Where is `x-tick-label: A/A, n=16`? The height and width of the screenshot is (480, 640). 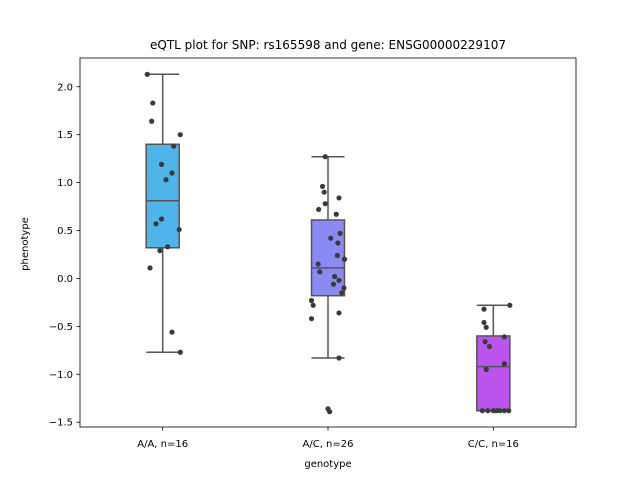 x-tick-label: A/A, n=16 is located at coordinates (162, 444).